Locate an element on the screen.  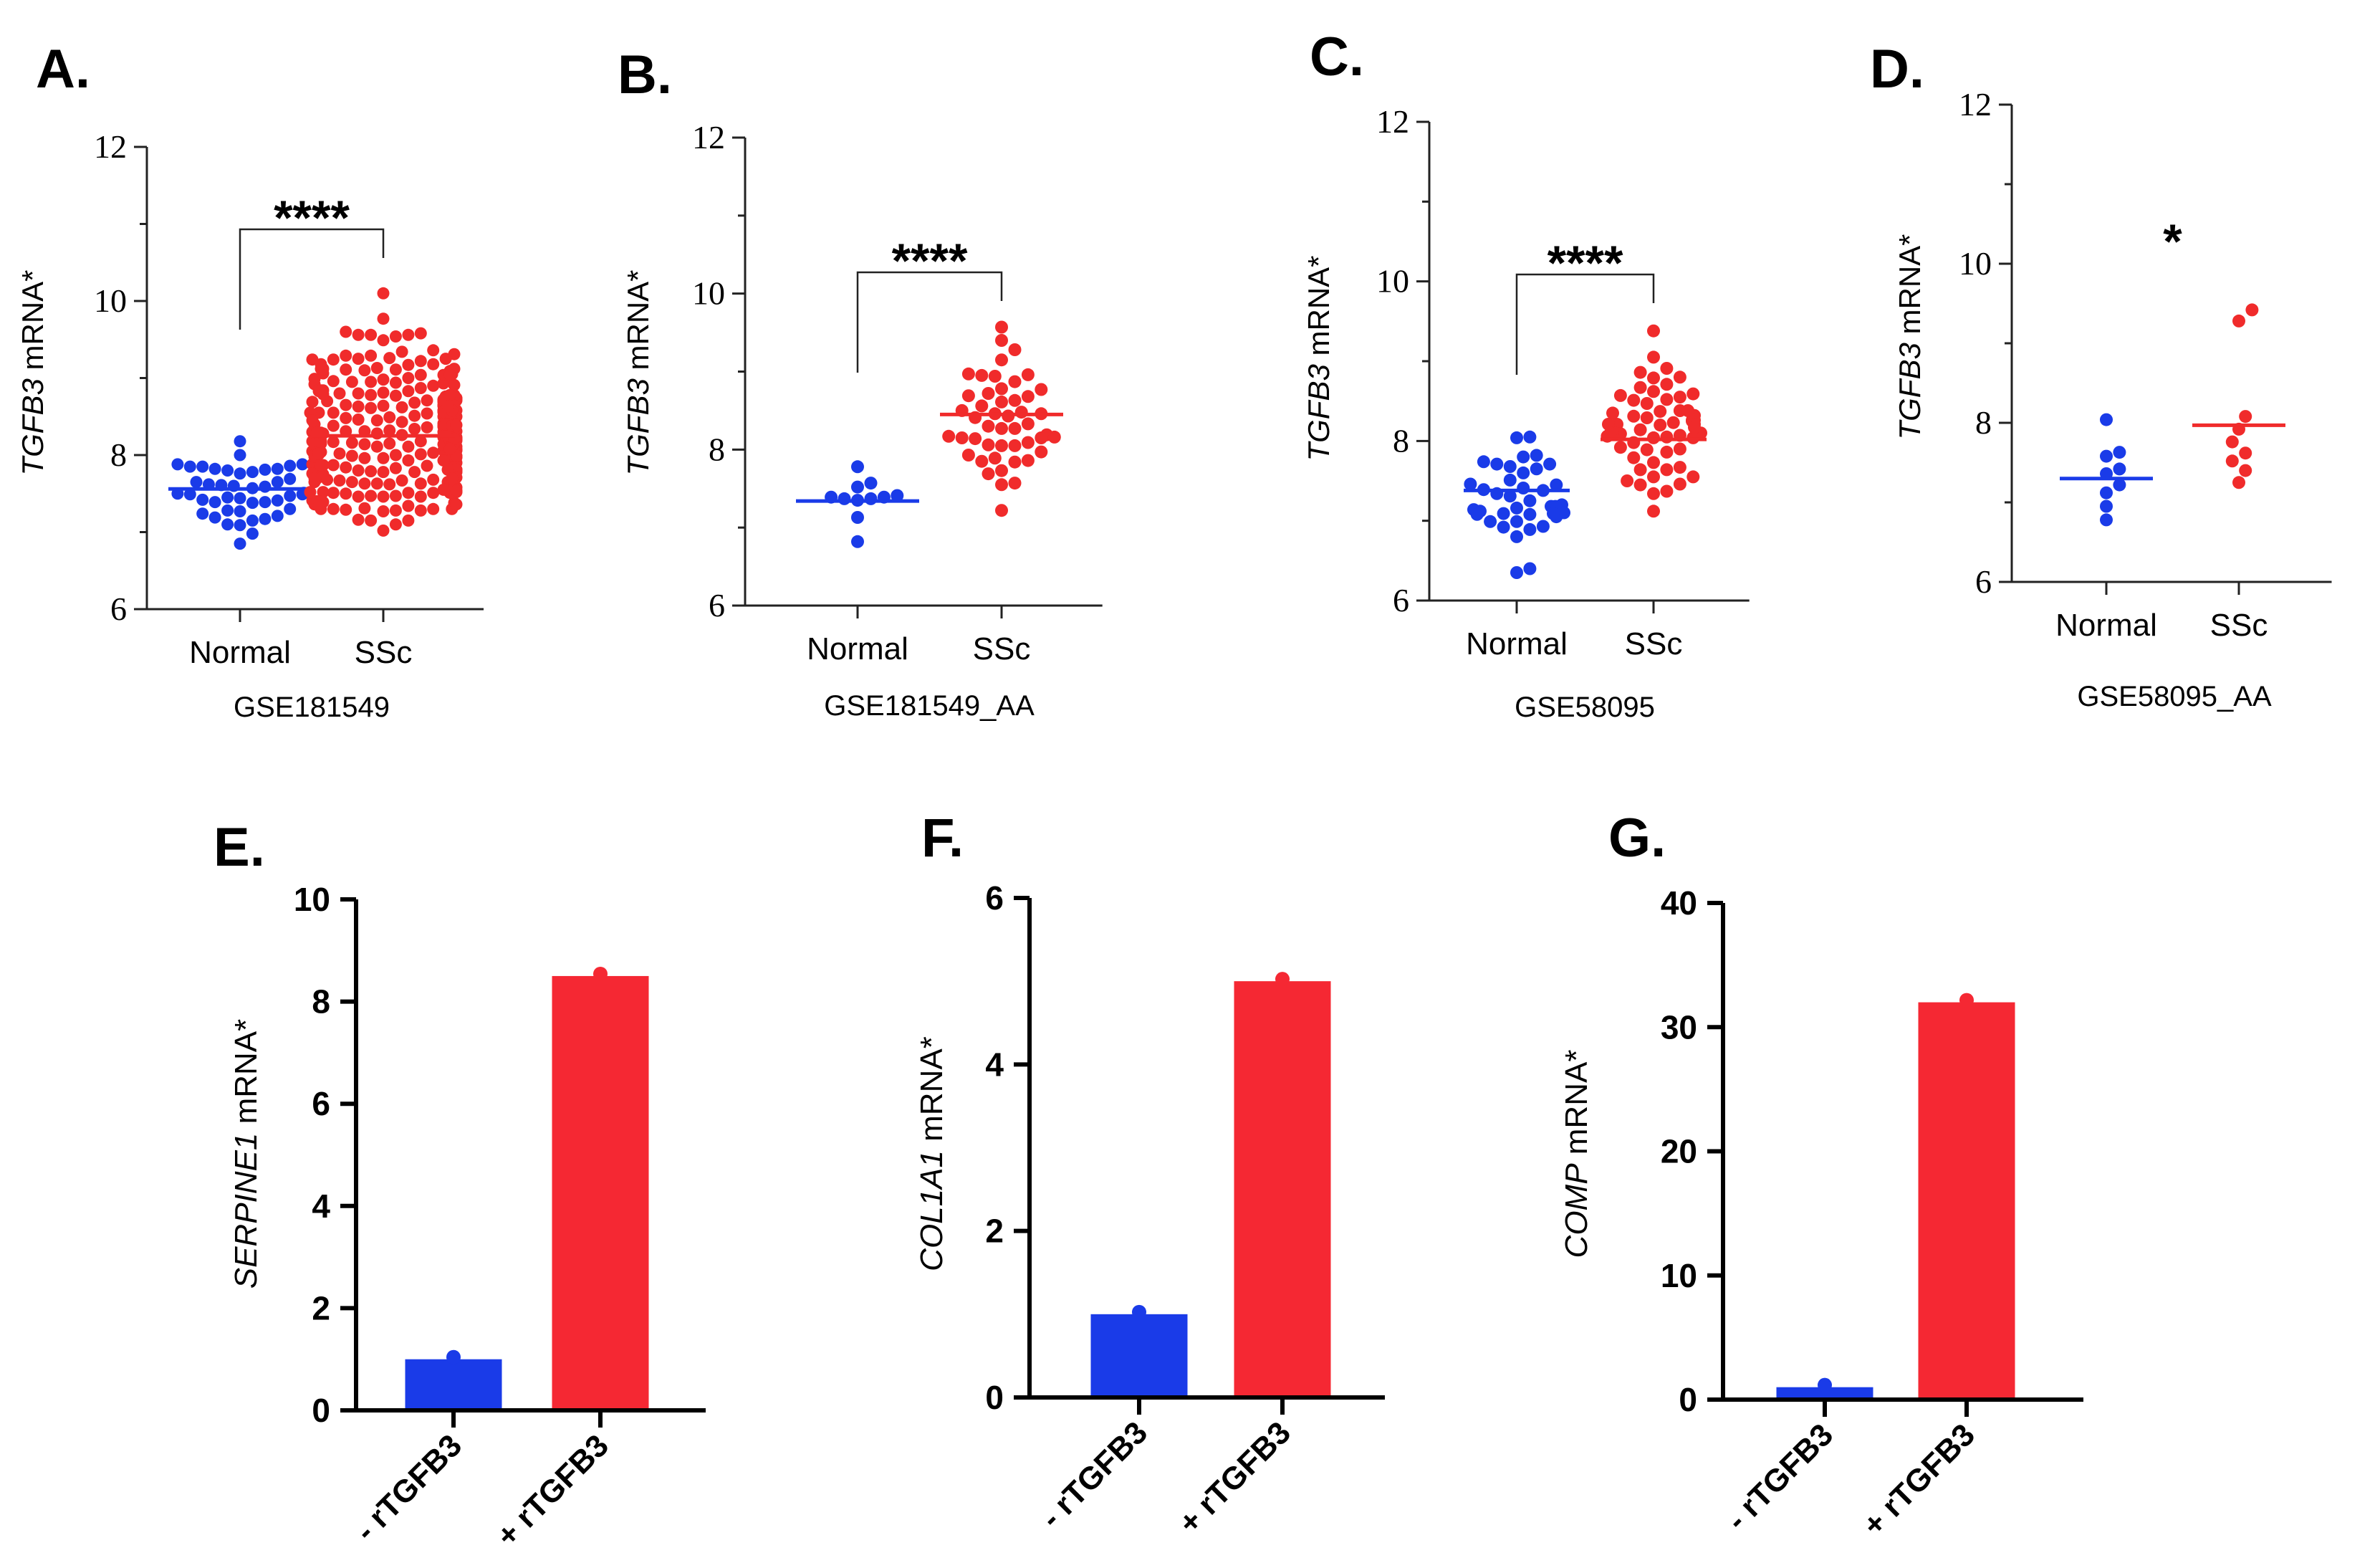
significance-label: * is located at coordinates (2172, 241).